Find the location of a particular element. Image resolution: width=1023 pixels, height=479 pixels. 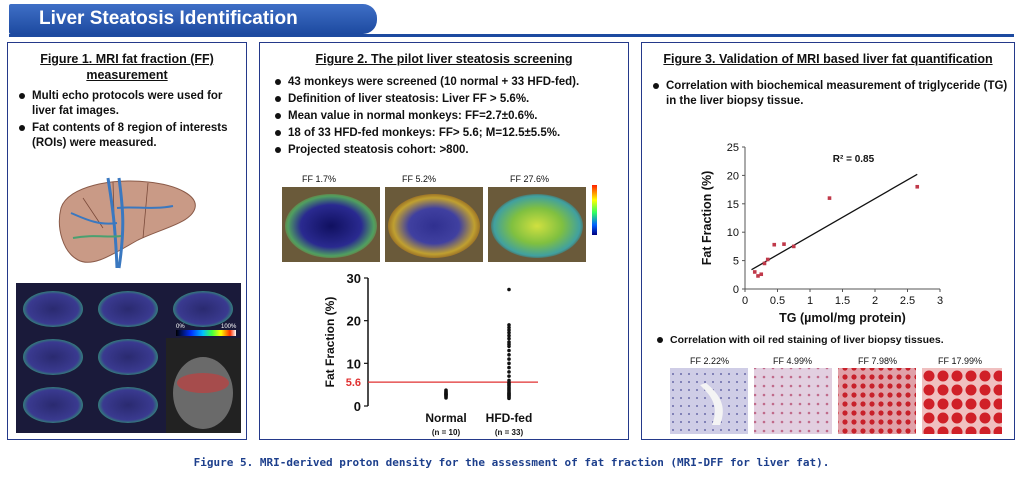

ff-colorbar is located at coordinates (594, 210).